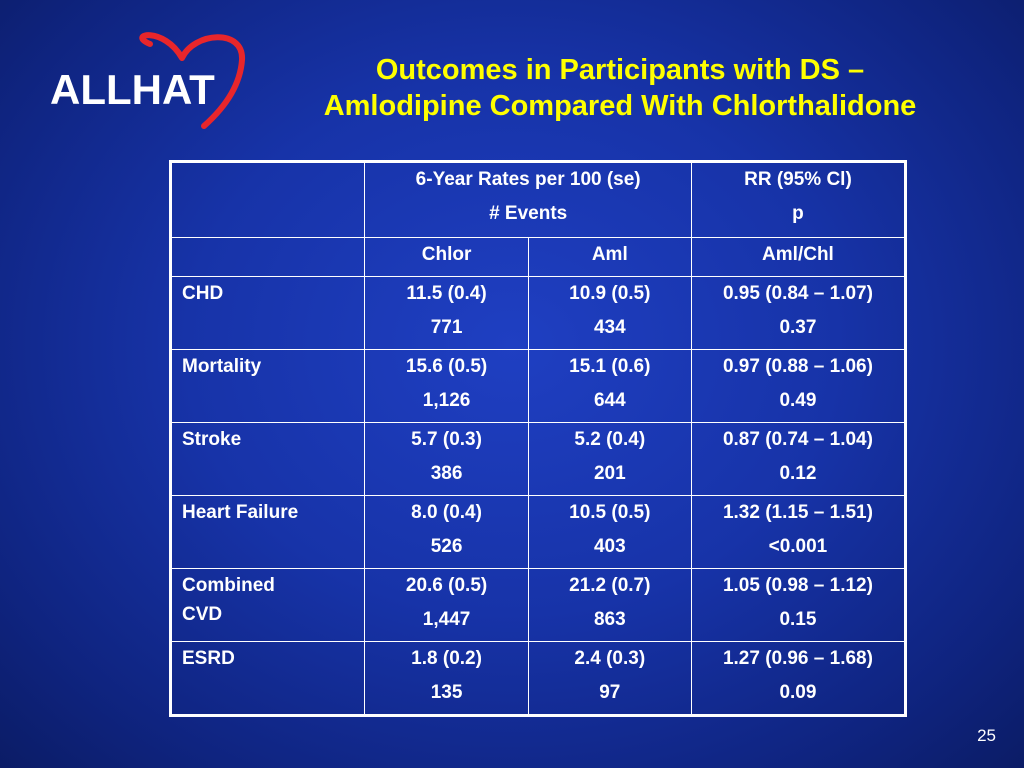 This screenshot has width=1024, height=768. What do you see at coordinates (798, 546) in the screenshot?
I see `p-value: <0.001` at bounding box center [798, 546].